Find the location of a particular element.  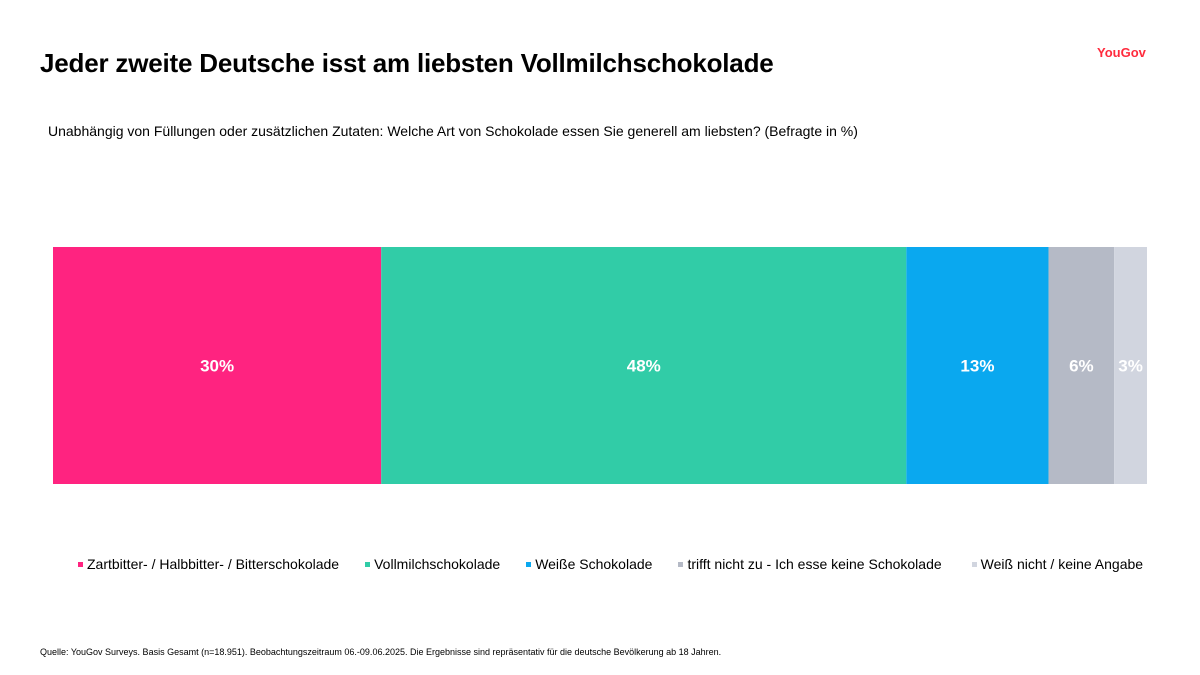

legend-item-3: Weiße Schokolade is located at coordinates (589, 564).